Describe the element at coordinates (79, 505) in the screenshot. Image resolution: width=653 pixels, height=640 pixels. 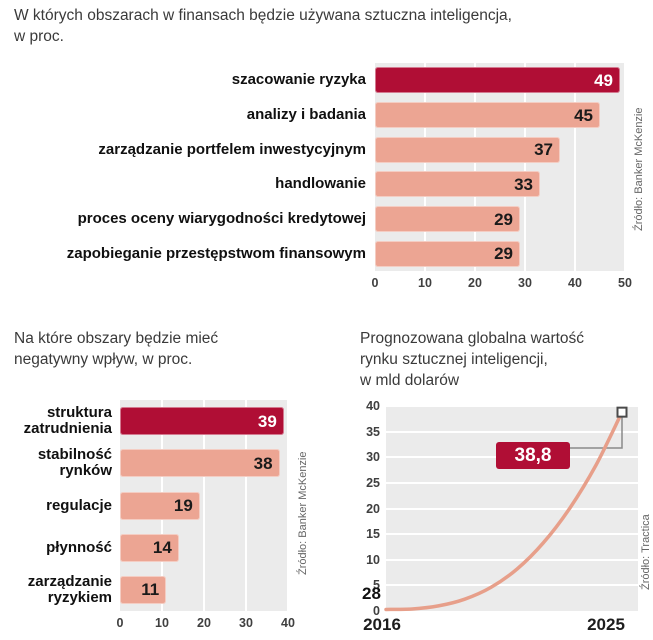
I see `category-label: regulacje` at that location.